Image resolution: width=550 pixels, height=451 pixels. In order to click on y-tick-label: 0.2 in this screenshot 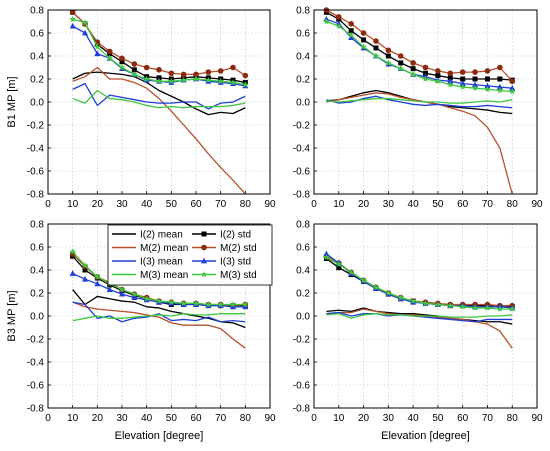, I will do `click(303, 294)`.